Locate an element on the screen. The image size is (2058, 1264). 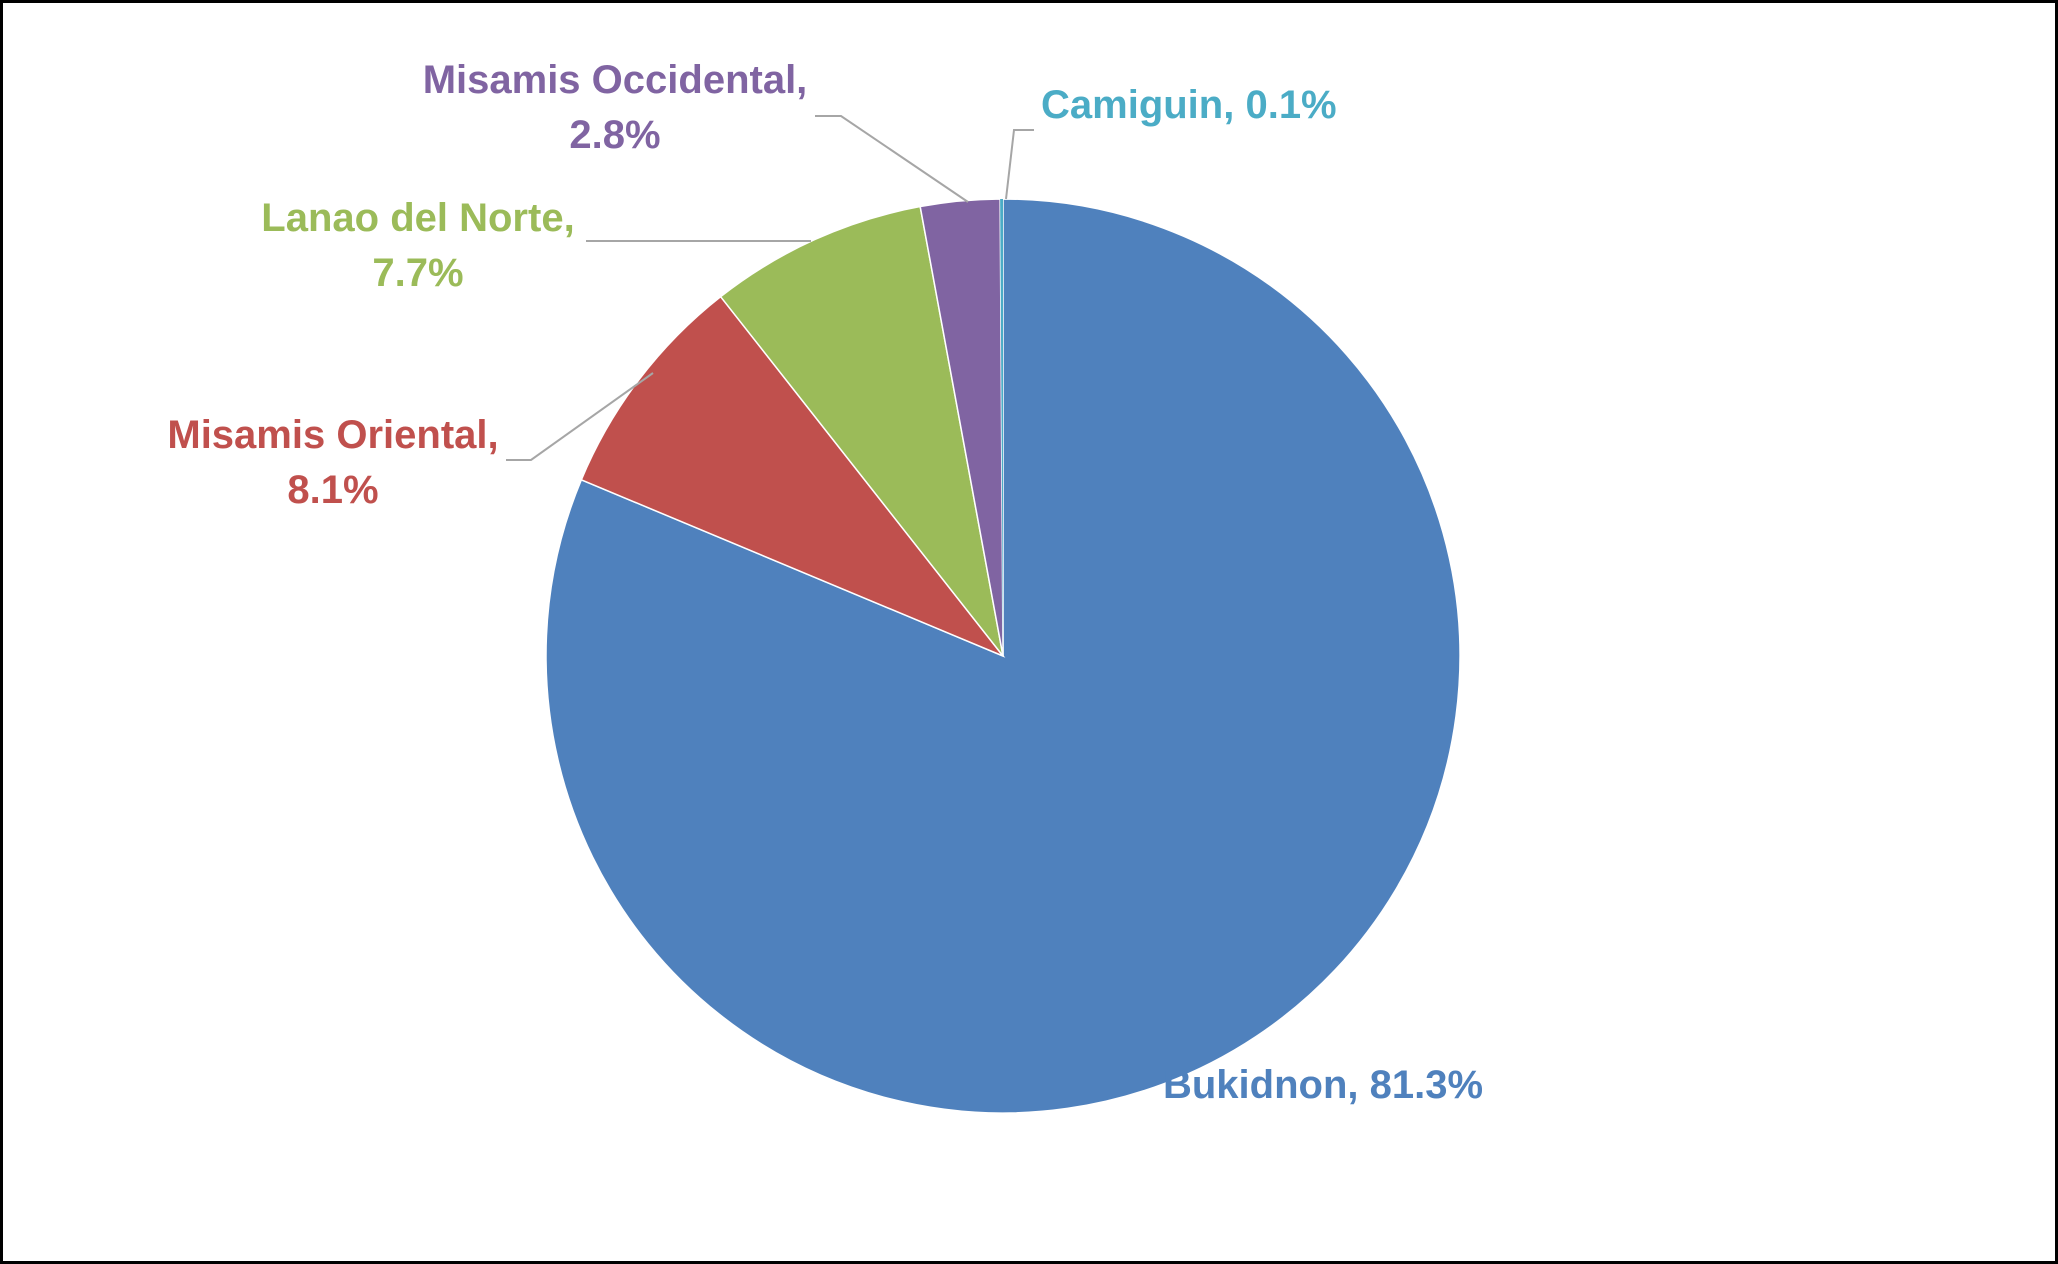
data-label-camiguin: Camiguin, 0.1% is located at coordinates (1189, 105).